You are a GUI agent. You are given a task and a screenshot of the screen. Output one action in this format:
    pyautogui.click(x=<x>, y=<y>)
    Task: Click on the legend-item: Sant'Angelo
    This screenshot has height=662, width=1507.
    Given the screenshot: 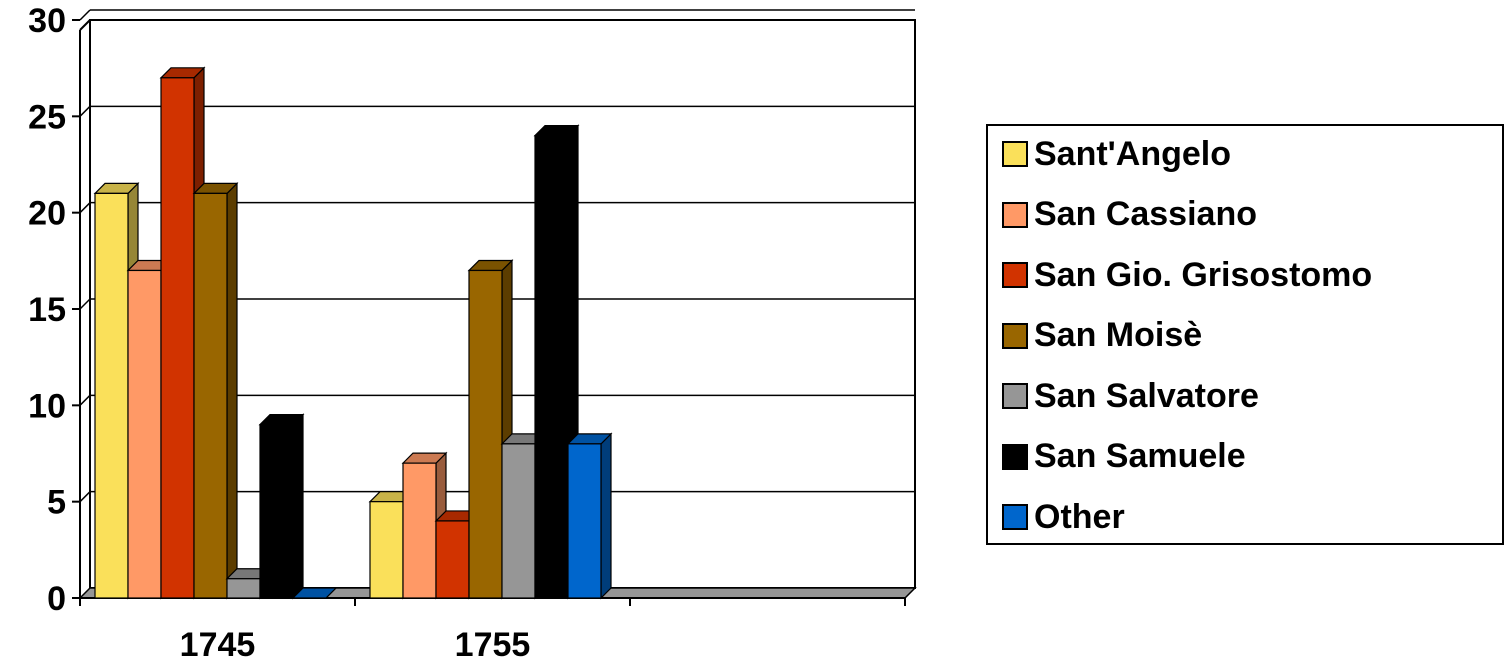 What is the action you would take?
    pyautogui.click(x=1116, y=154)
    